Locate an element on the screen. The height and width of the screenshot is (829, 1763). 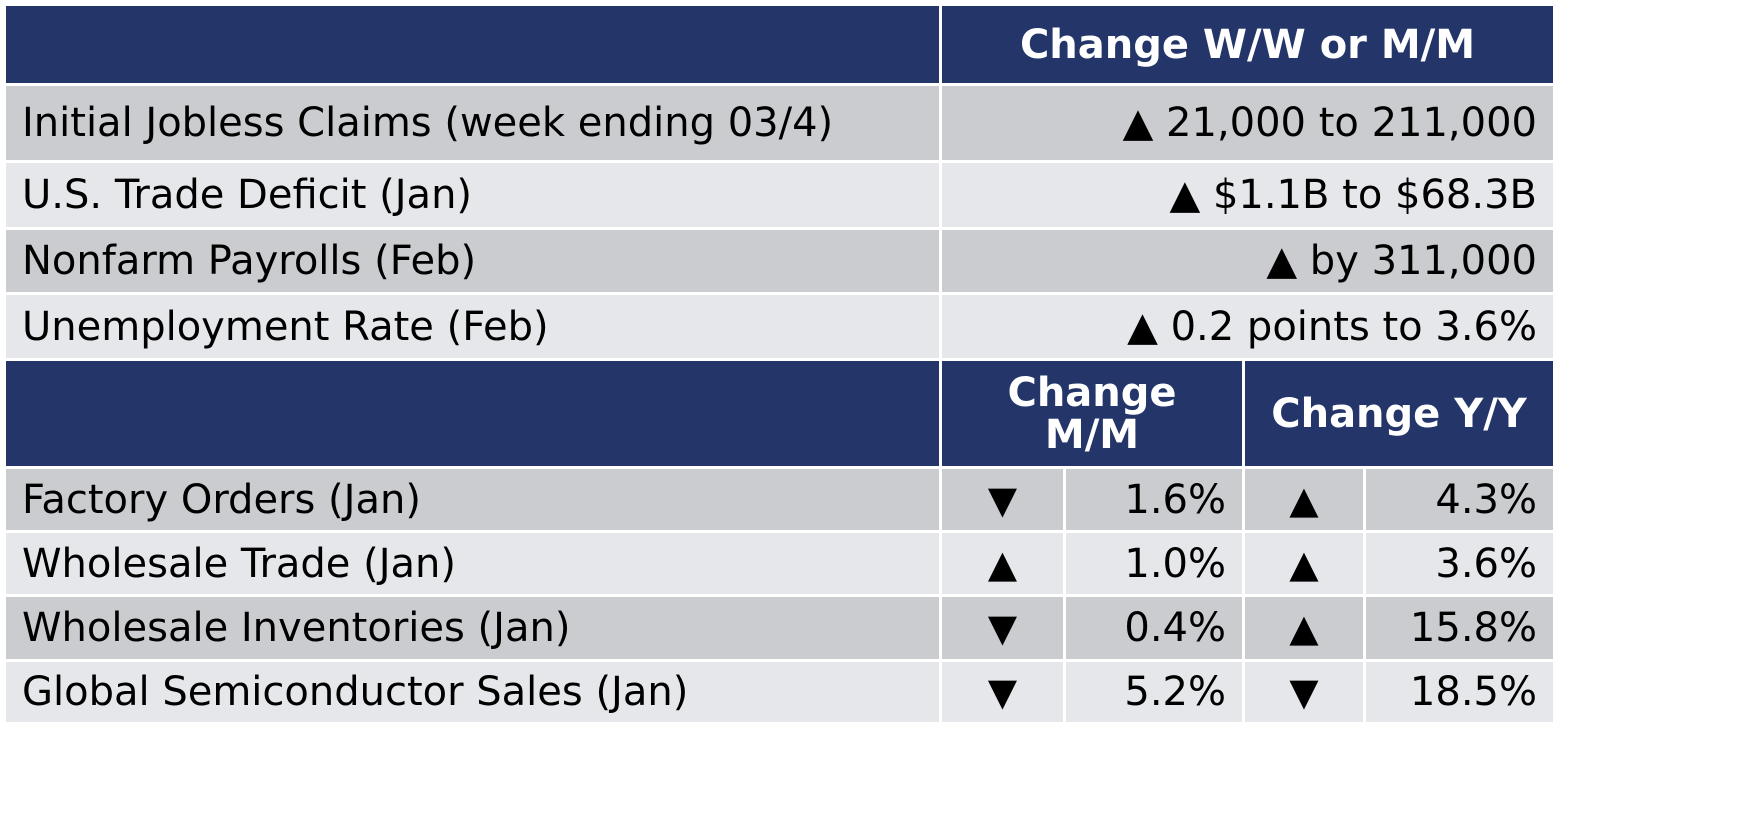
row-value: ▲ 21,000 to 211,000 is located at coordinates (1247, 124).